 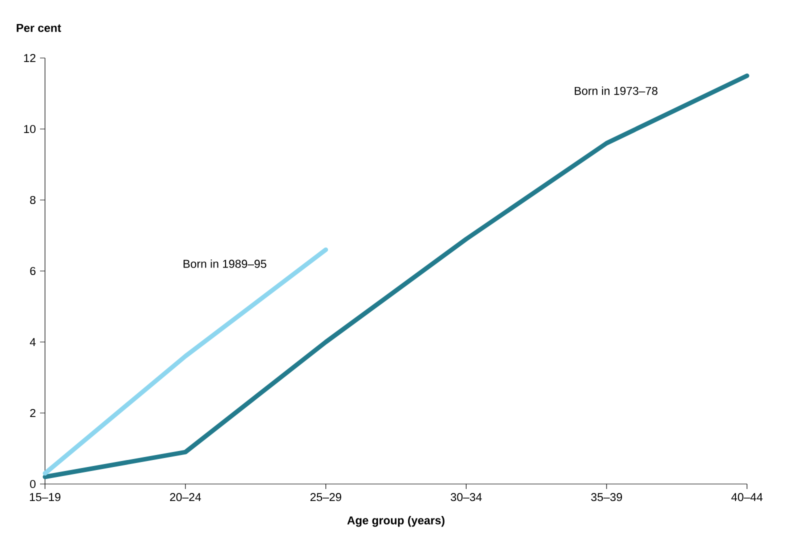 What do you see at coordinates (747, 497) in the screenshot?
I see `x-tick-label: 40–44` at bounding box center [747, 497].